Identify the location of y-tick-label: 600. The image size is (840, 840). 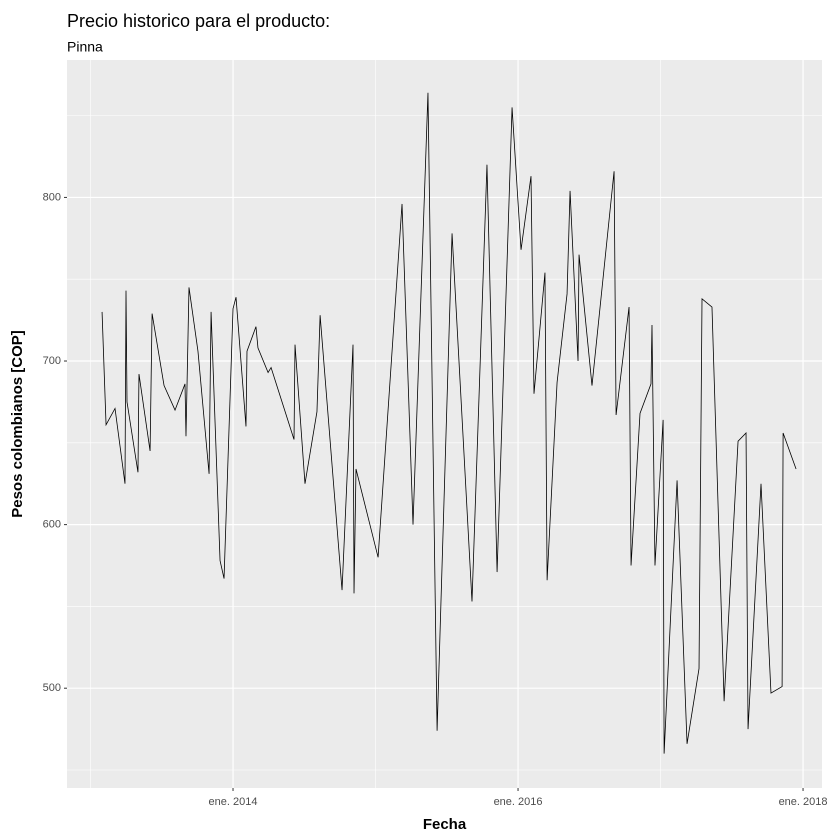
(52, 525).